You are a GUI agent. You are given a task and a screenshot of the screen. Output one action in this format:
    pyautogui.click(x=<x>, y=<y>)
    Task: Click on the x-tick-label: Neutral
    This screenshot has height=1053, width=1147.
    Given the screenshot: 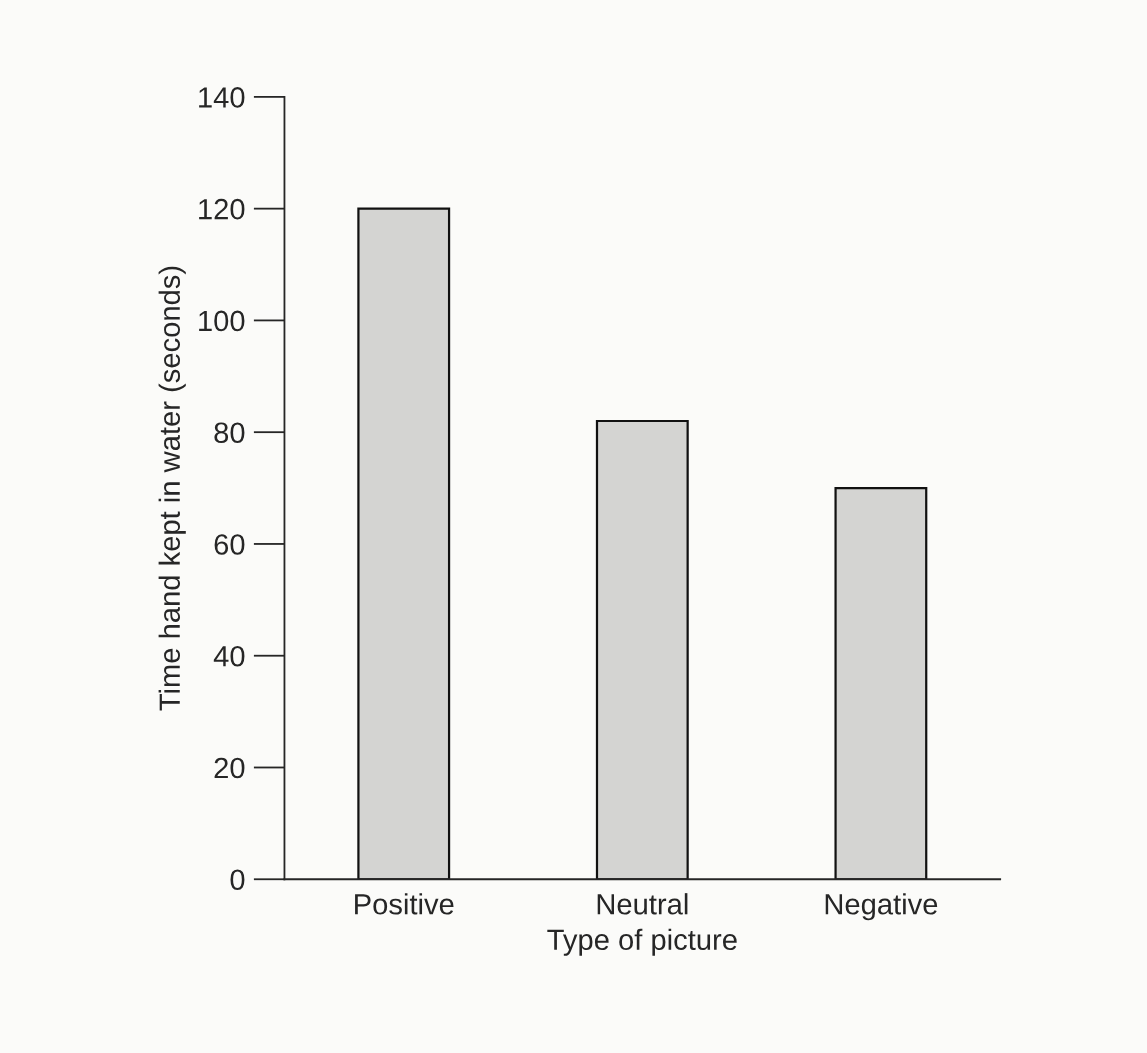 What is the action you would take?
    pyautogui.click(x=642, y=904)
    